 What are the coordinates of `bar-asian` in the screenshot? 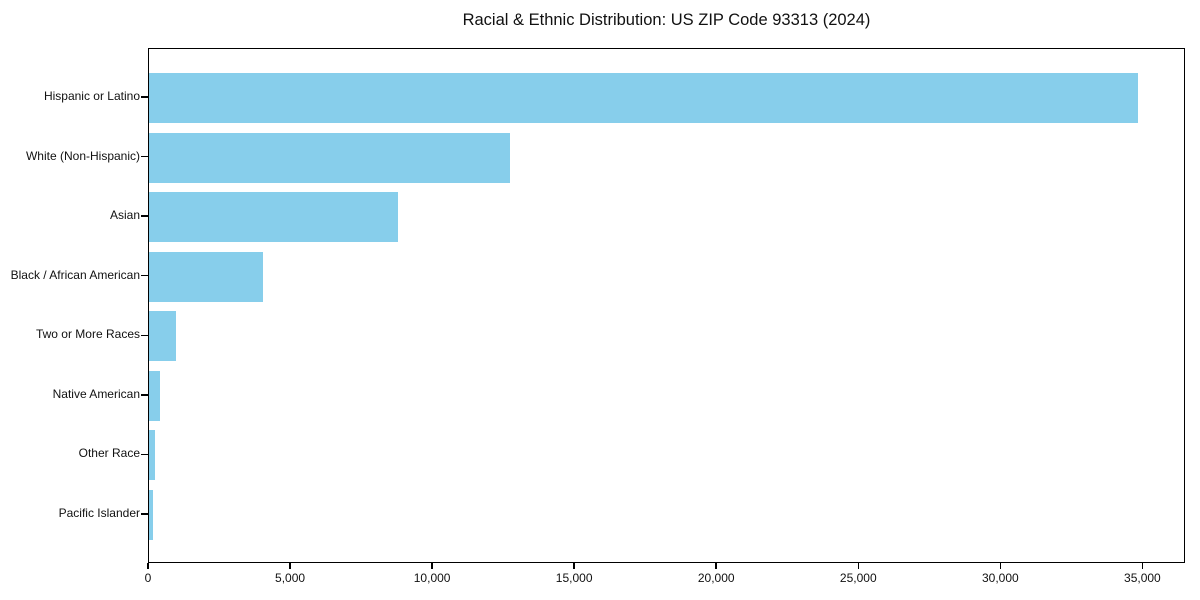 It's located at (273, 217).